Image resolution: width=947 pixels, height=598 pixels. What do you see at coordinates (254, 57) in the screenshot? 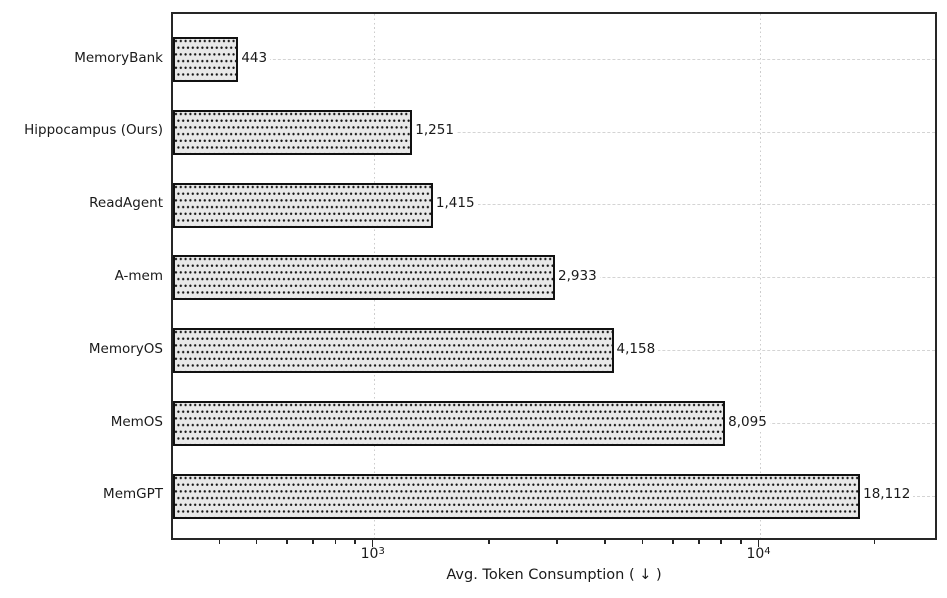
I see `bar-value-label: 443` at bounding box center [254, 57].